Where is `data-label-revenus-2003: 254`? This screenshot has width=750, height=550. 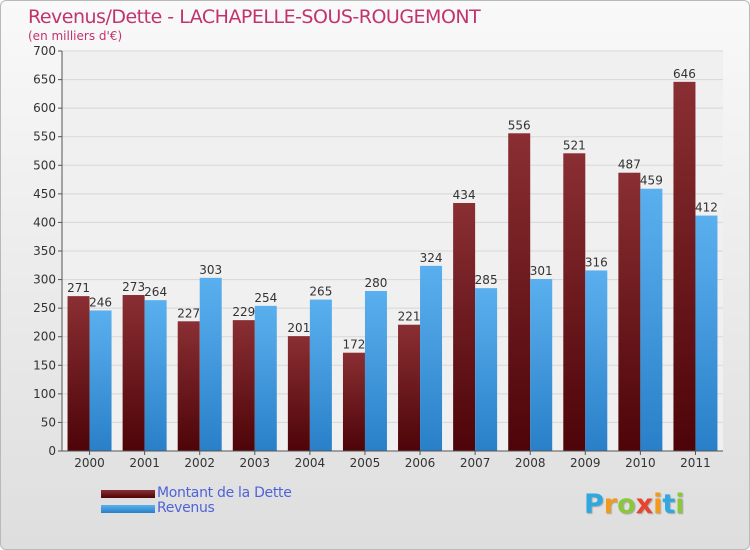
data-label-revenus-2003: 254 is located at coordinates (265, 298).